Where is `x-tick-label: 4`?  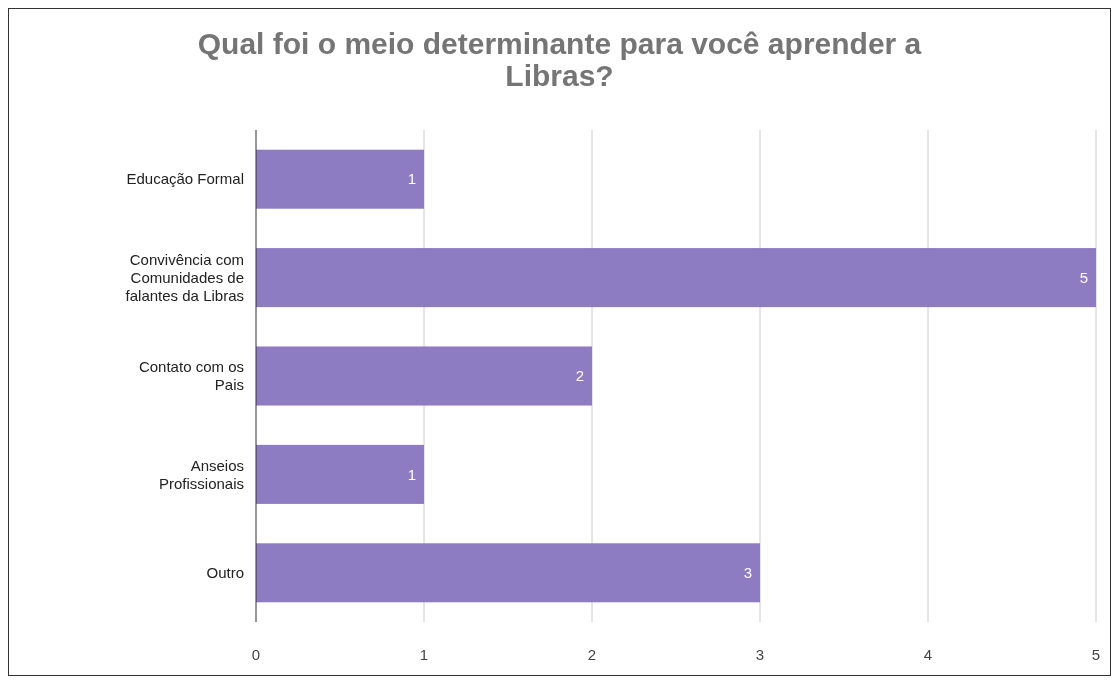
x-tick-label: 4 is located at coordinates (928, 654).